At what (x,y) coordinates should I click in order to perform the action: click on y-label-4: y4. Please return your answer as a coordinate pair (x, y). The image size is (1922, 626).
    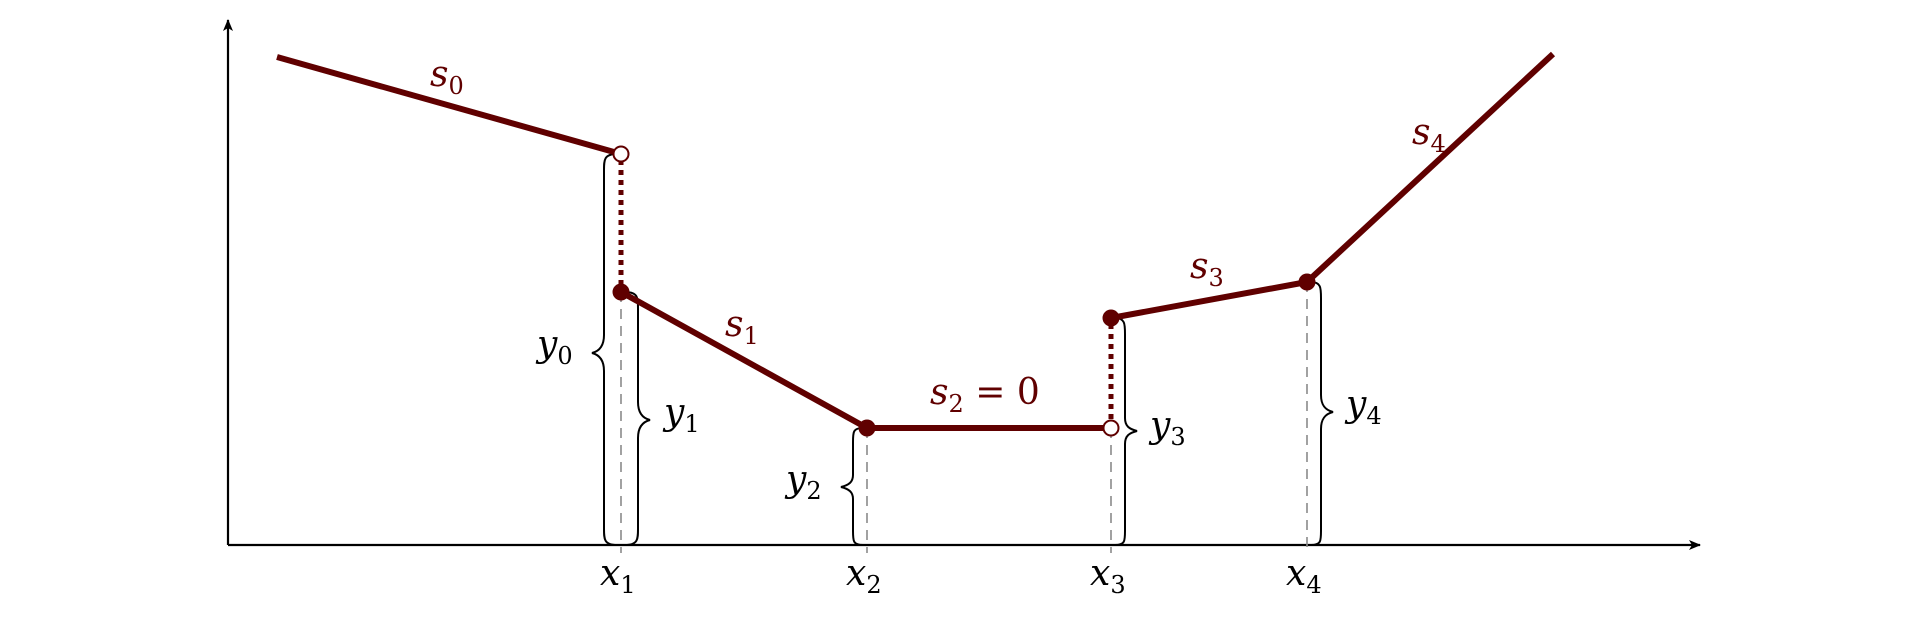
    Looking at the image, I should click on (1363, 407).